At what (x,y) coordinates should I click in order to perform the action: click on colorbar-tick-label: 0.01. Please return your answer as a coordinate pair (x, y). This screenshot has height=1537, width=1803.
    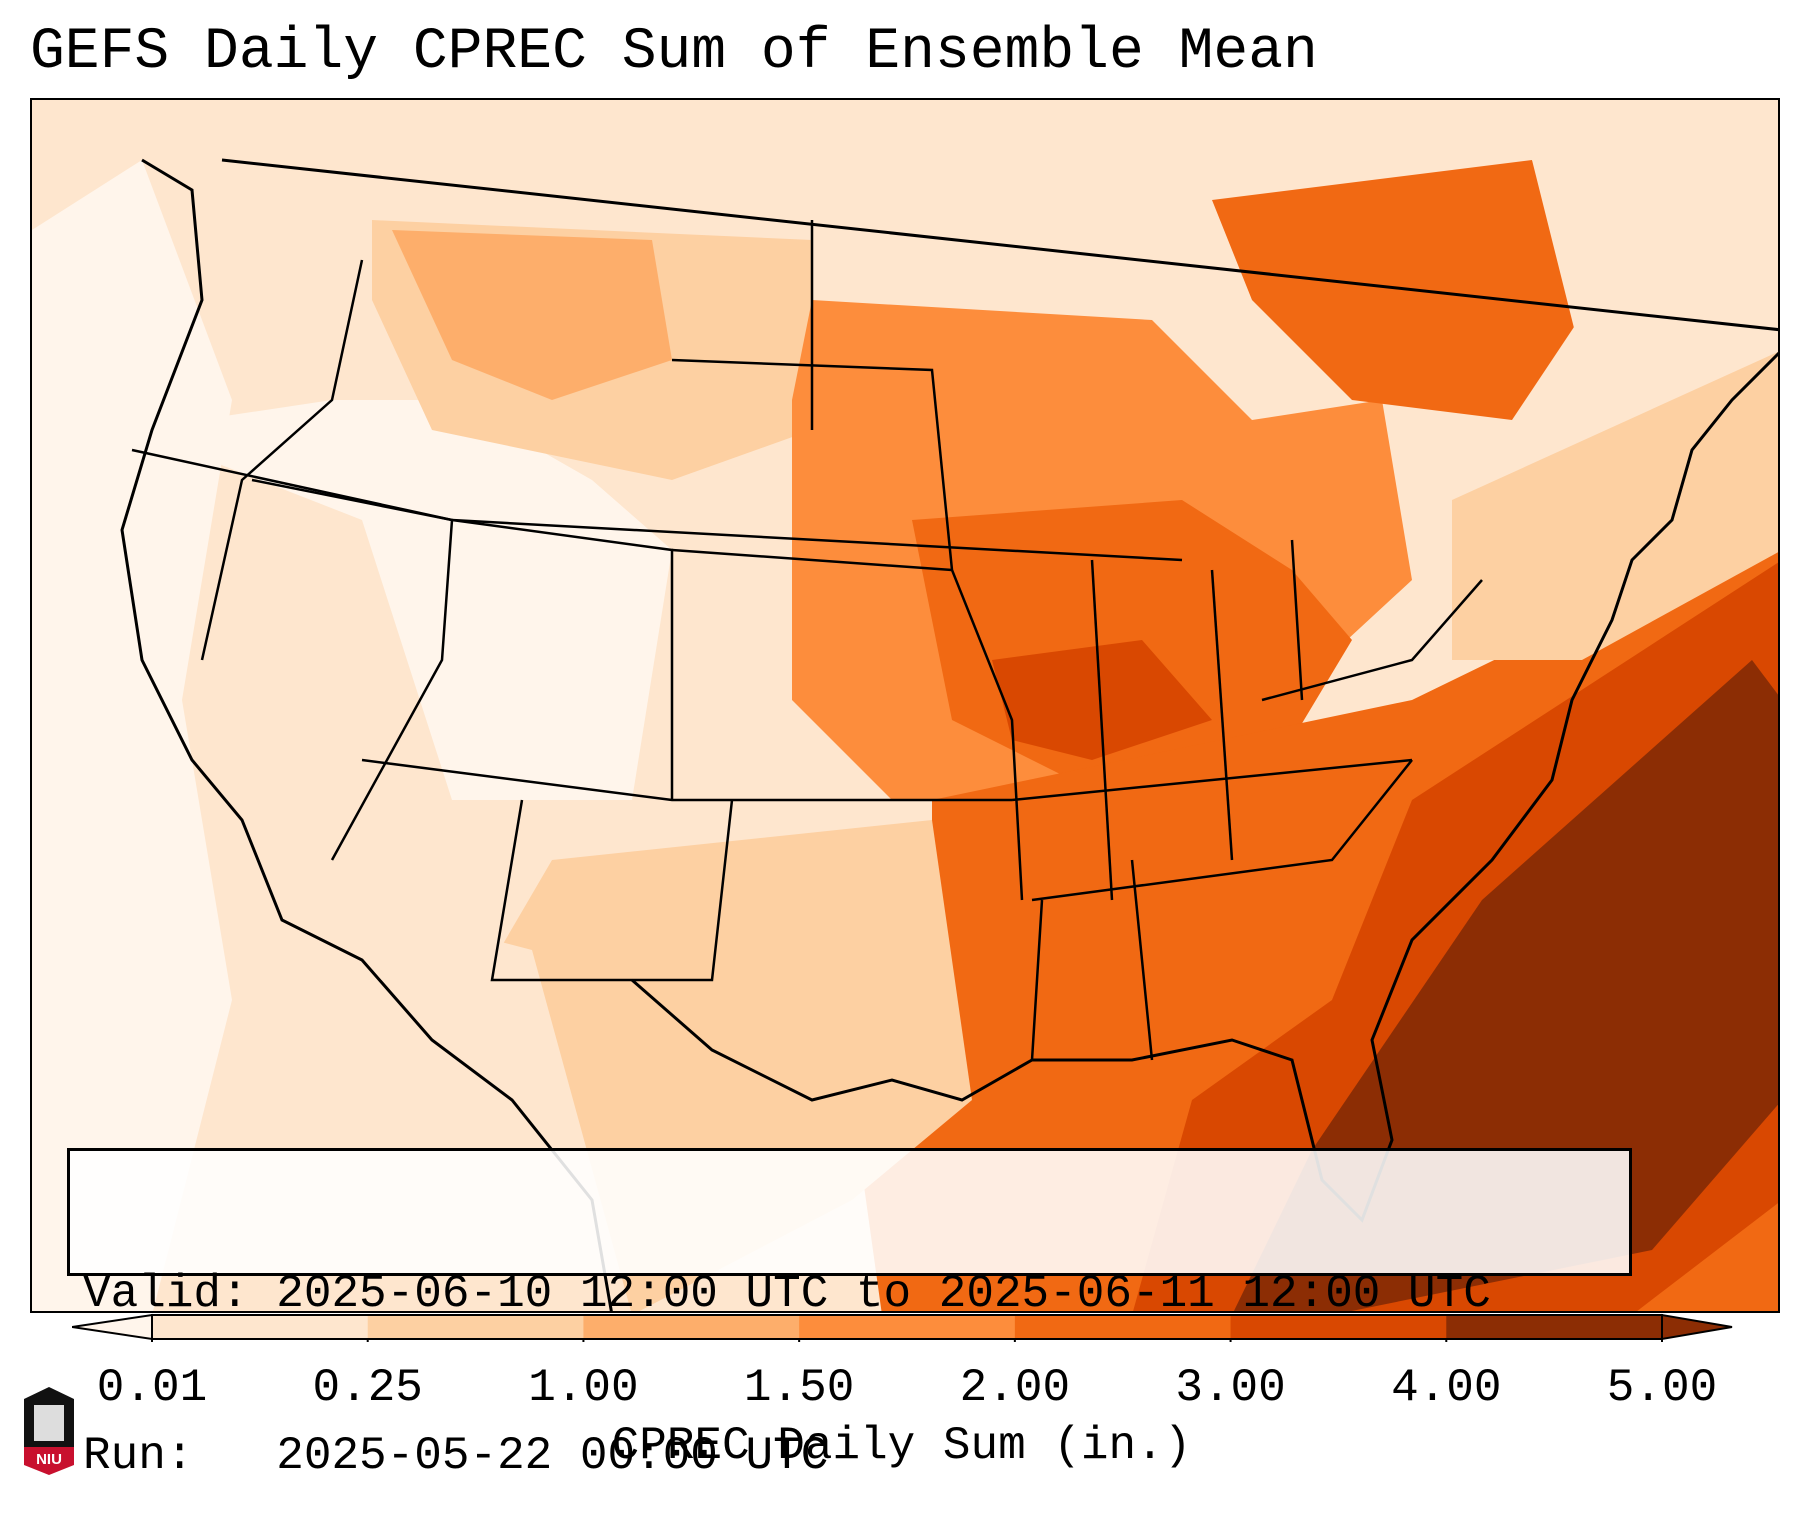
    Looking at the image, I should click on (152, 1388).